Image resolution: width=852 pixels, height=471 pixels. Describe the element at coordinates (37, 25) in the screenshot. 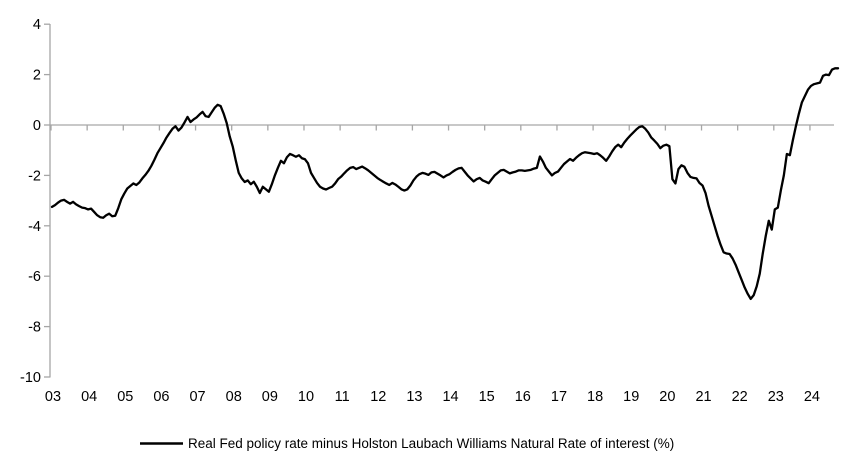

I see `y-axis-label: 4` at that location.